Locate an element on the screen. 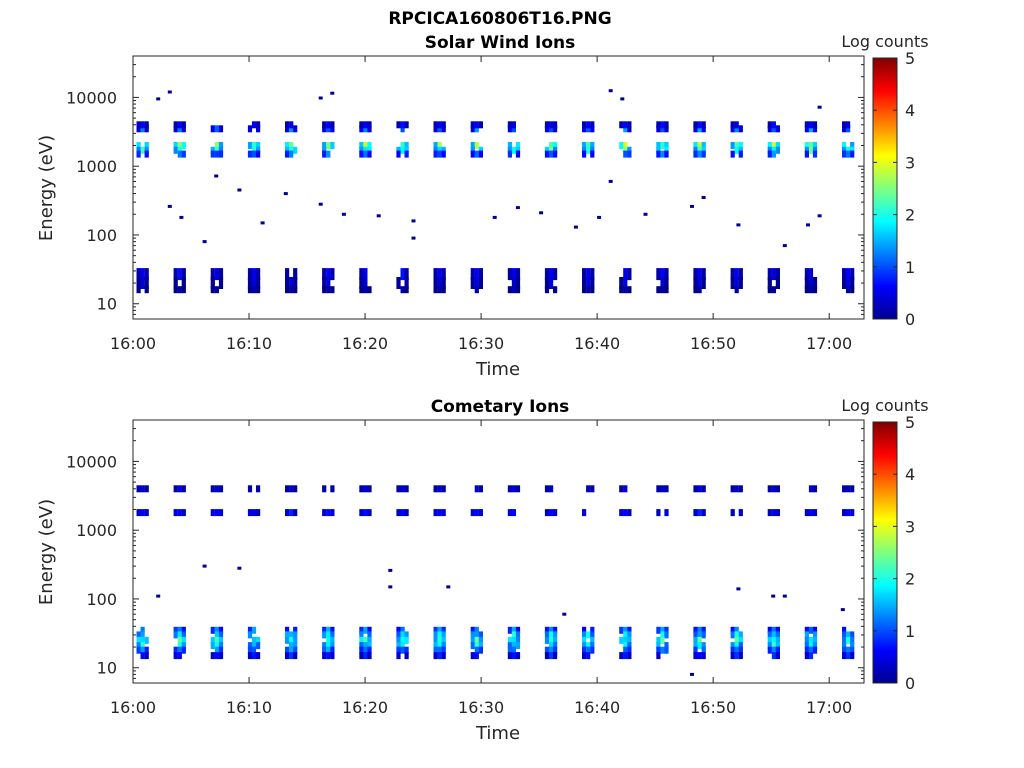 Image resolution: width=1024 pixels, height=768 pixels. x-tick-label: 16:50 is located at coordinates (713, 343).